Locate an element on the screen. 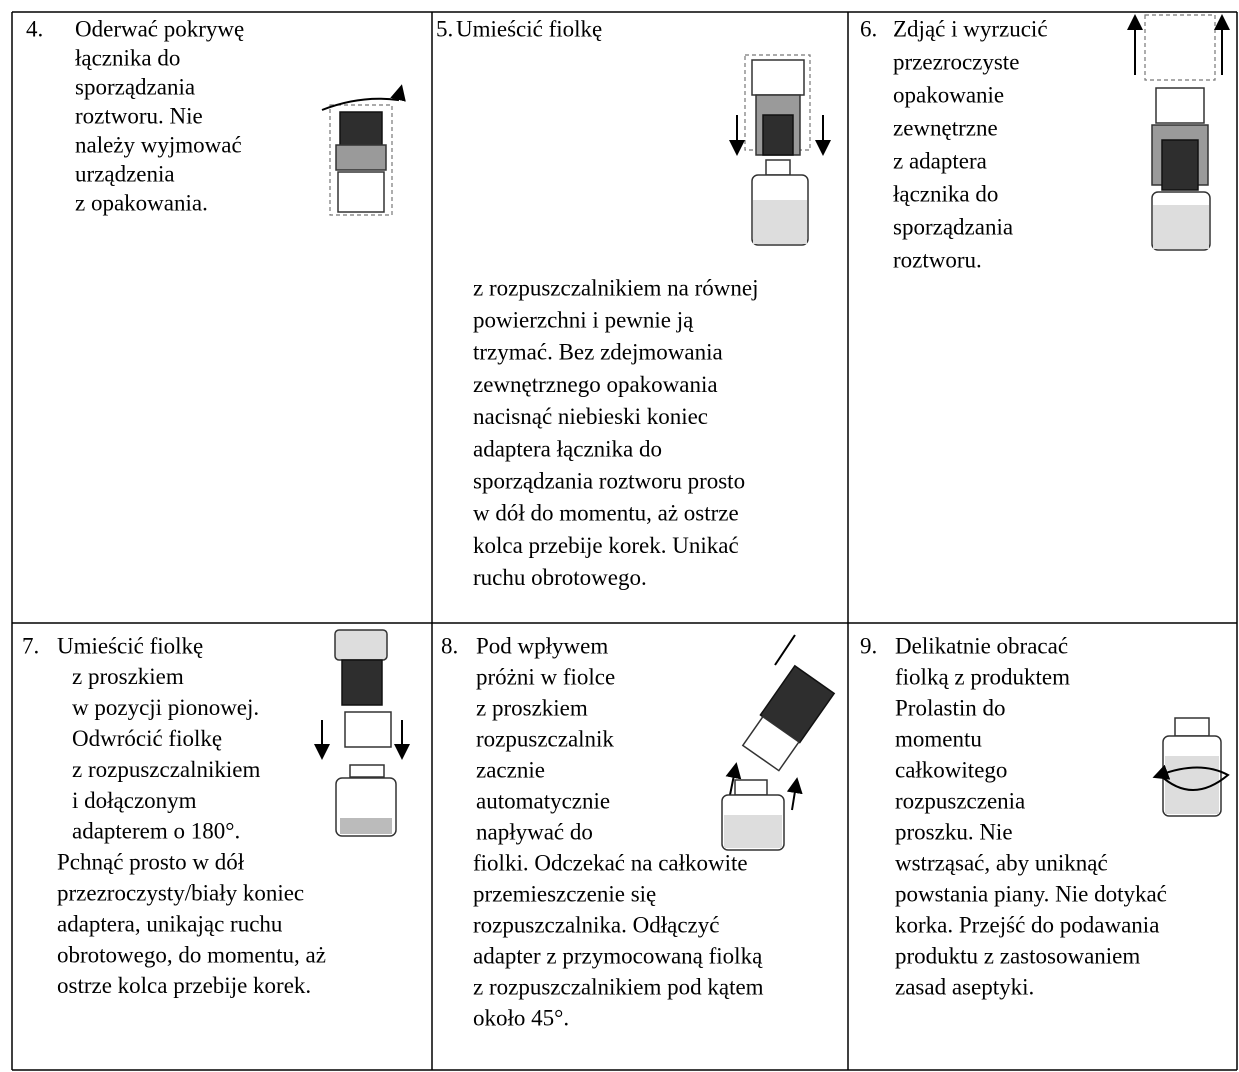 This screenshot has height=1072, width=1239. step-text-line: sporządzania roztworu prosto is located at coordinates (609, 480).